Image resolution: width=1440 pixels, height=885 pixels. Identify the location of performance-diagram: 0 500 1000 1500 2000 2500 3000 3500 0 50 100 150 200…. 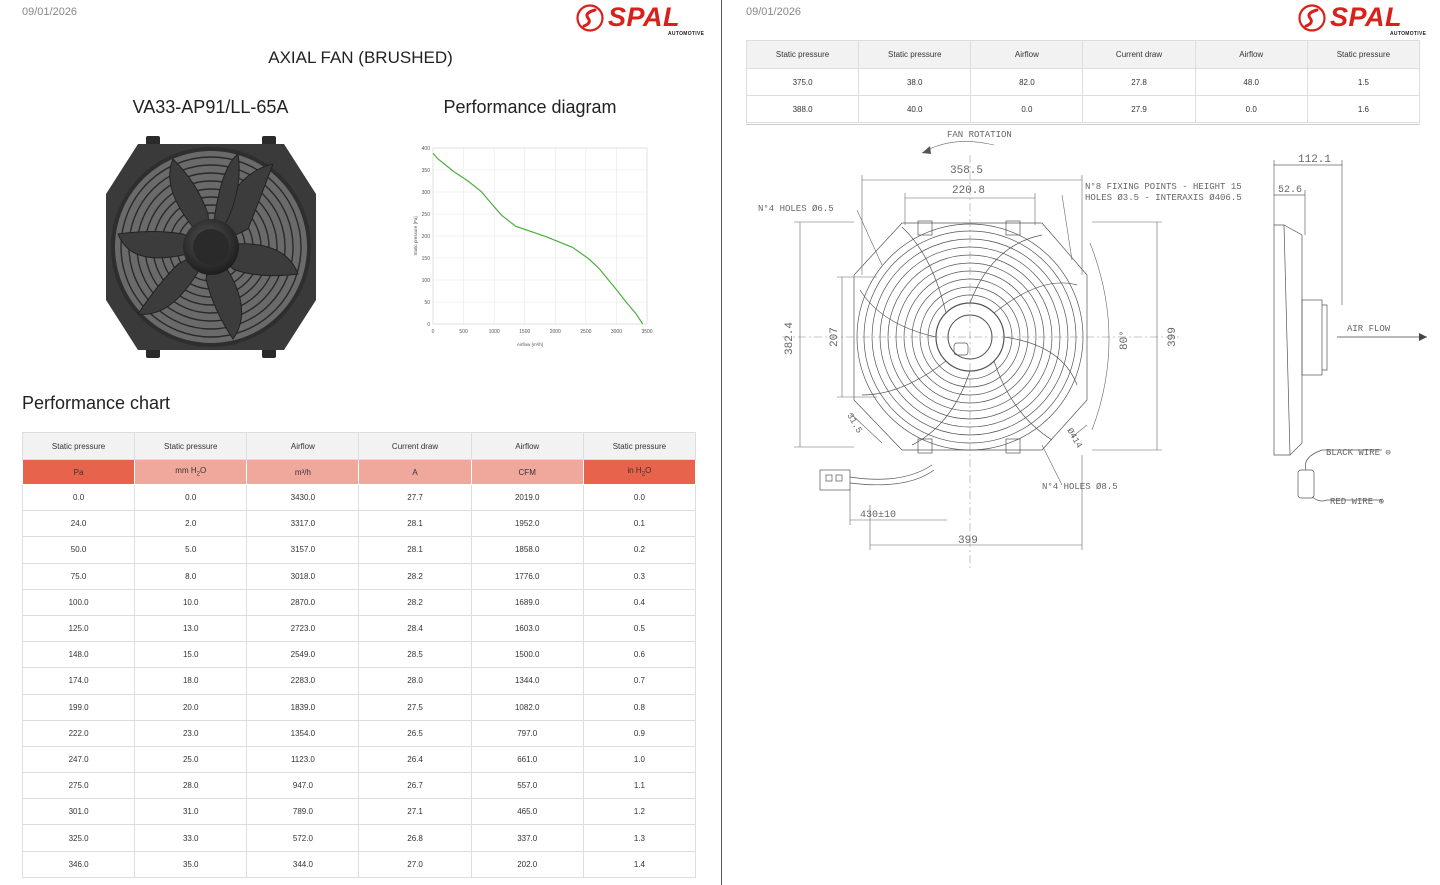
(533, 246).